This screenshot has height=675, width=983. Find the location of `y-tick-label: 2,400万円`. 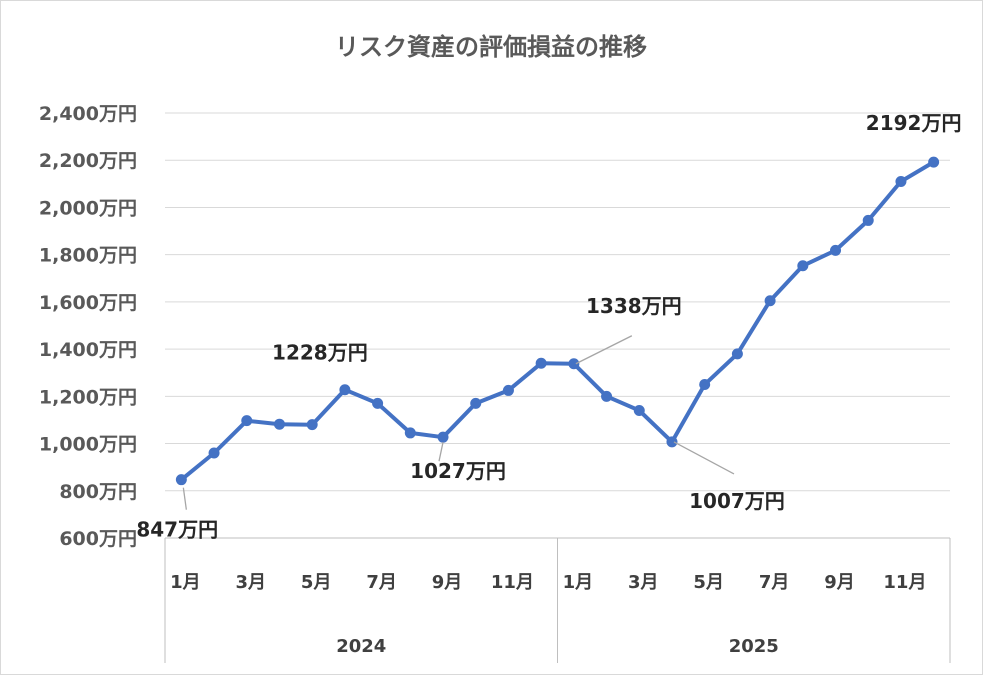

y-tick-label: 2,400万円 is located at coordinates (88, 114).